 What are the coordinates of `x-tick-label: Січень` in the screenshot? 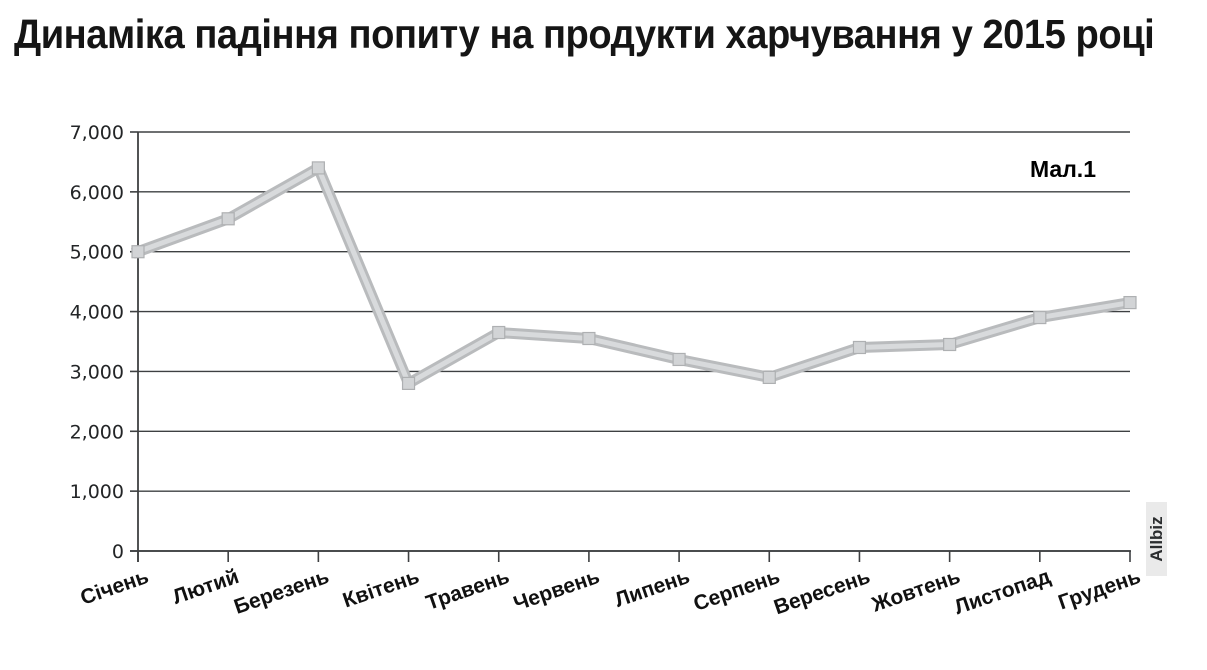 It's located at (115, 587).